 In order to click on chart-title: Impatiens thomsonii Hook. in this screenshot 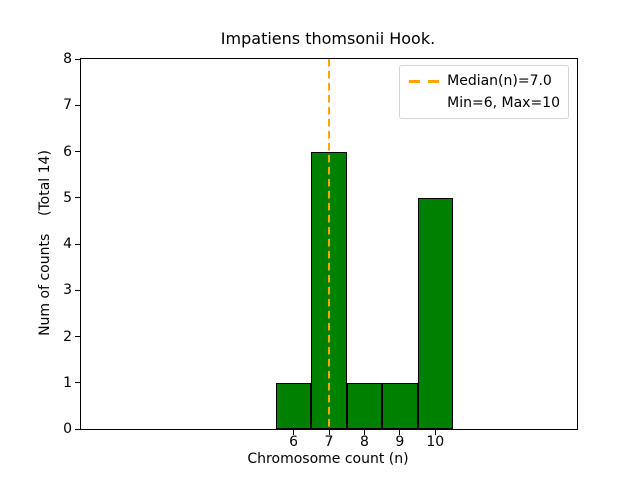, I will do `click(328, 38)`.